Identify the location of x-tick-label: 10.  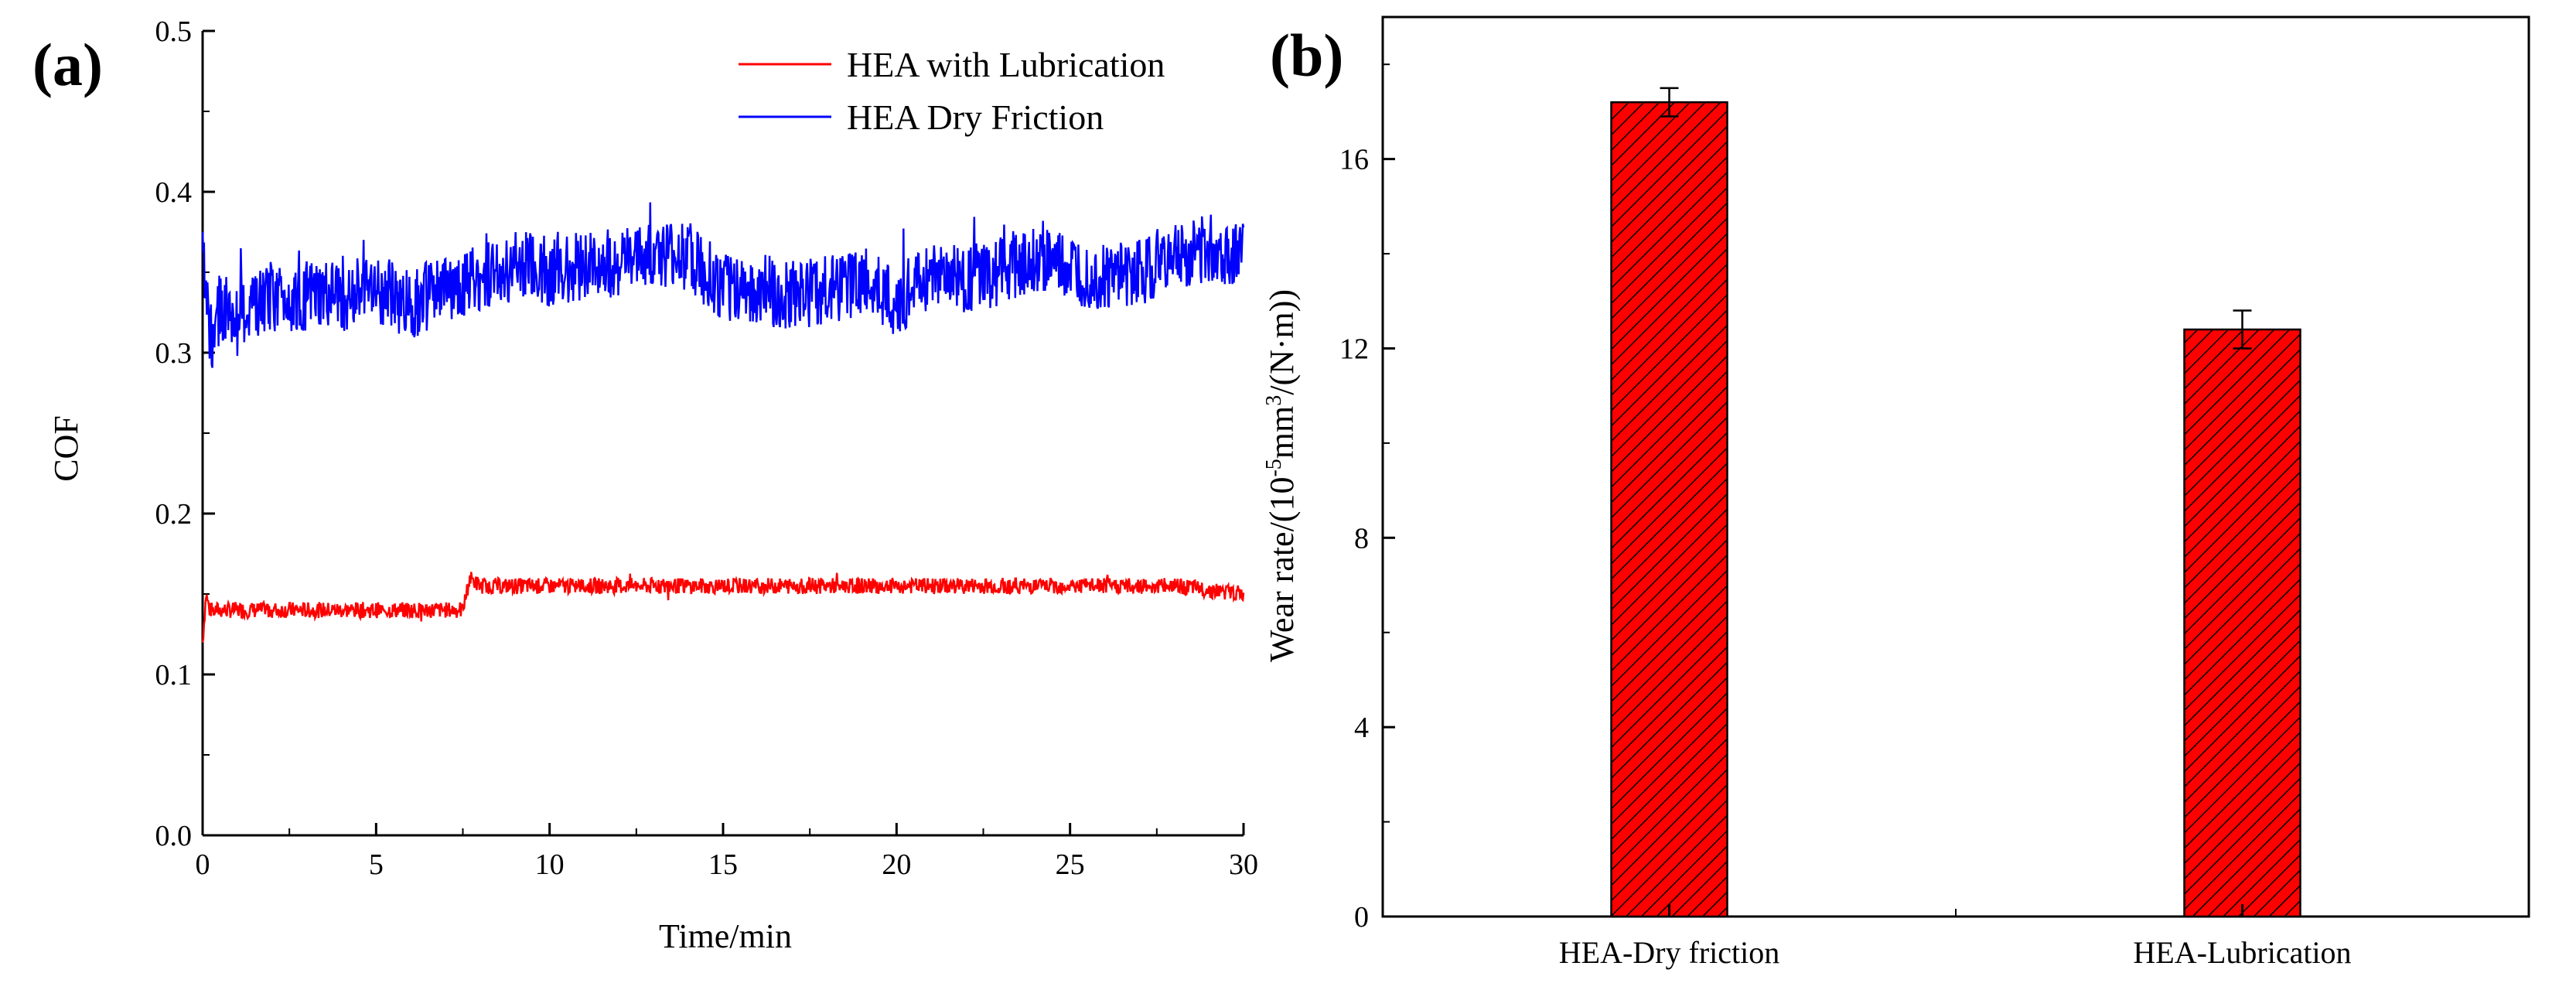
(550, 865).